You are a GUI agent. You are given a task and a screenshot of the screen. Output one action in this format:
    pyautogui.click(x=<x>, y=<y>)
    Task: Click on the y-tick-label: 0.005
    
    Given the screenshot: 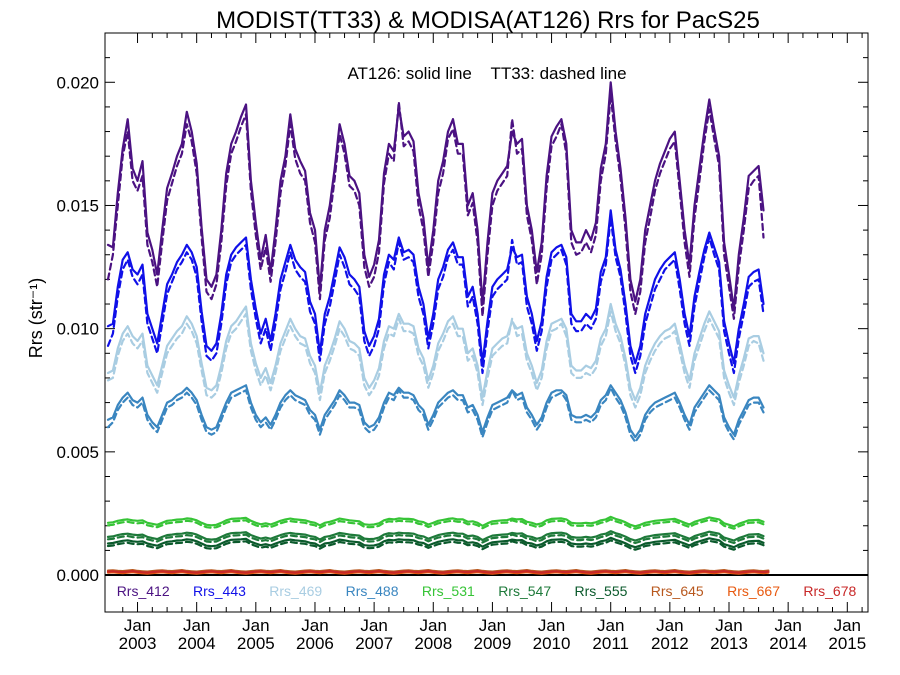 What is the action you would take?
    pyautogui.click(x=77, y=452)
    